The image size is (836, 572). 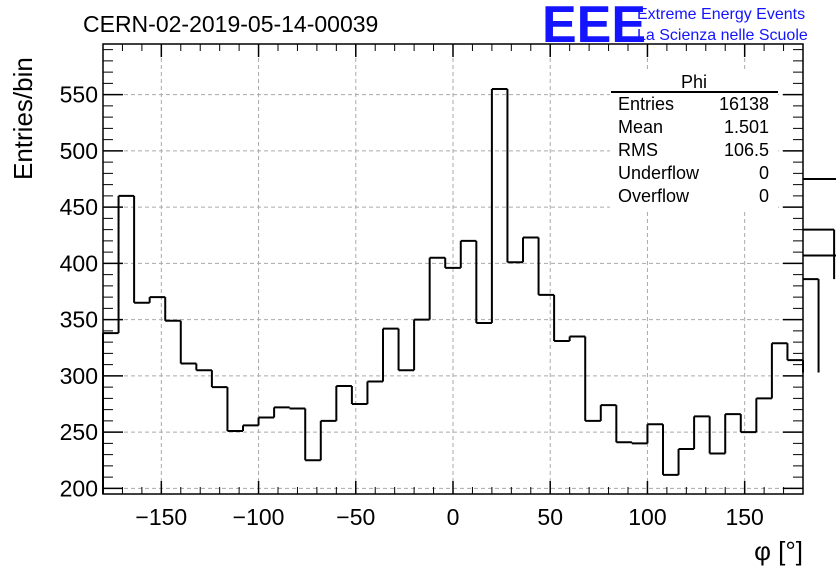 What do you see at coordinates (79, 376) in the screenshot?
I see `y-tick-label: 300` at bounding box center [79, 376].